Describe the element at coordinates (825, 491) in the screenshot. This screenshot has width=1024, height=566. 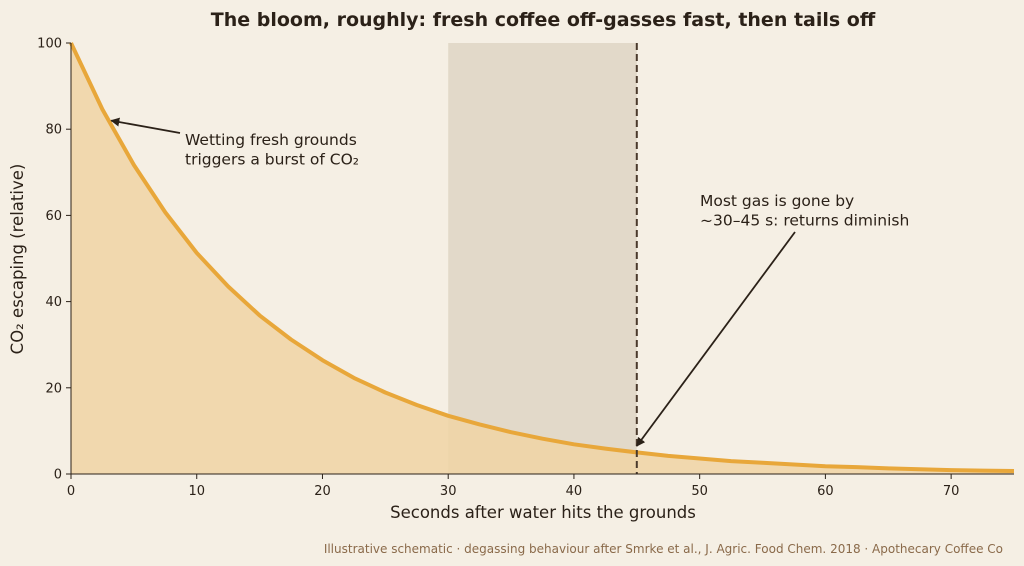
I see `x-tick-label: 60` at that location.